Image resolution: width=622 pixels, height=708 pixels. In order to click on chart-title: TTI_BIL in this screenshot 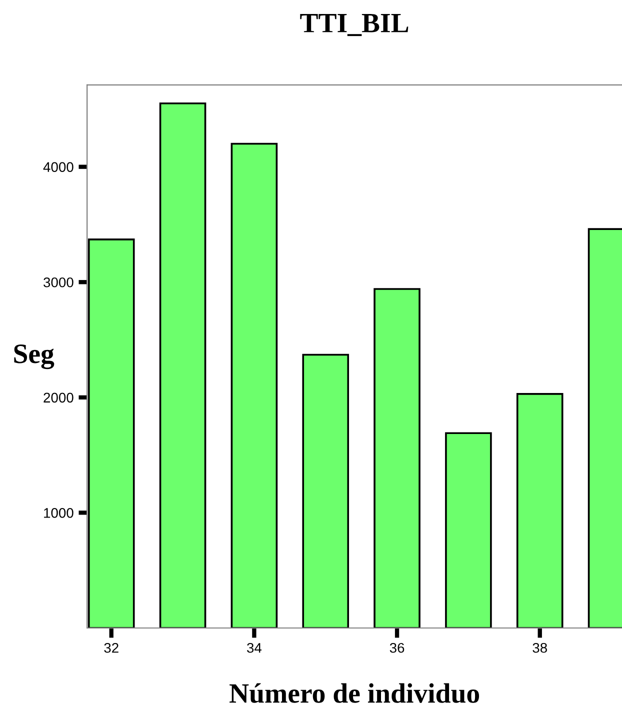, I will do `click(354, 25)`.